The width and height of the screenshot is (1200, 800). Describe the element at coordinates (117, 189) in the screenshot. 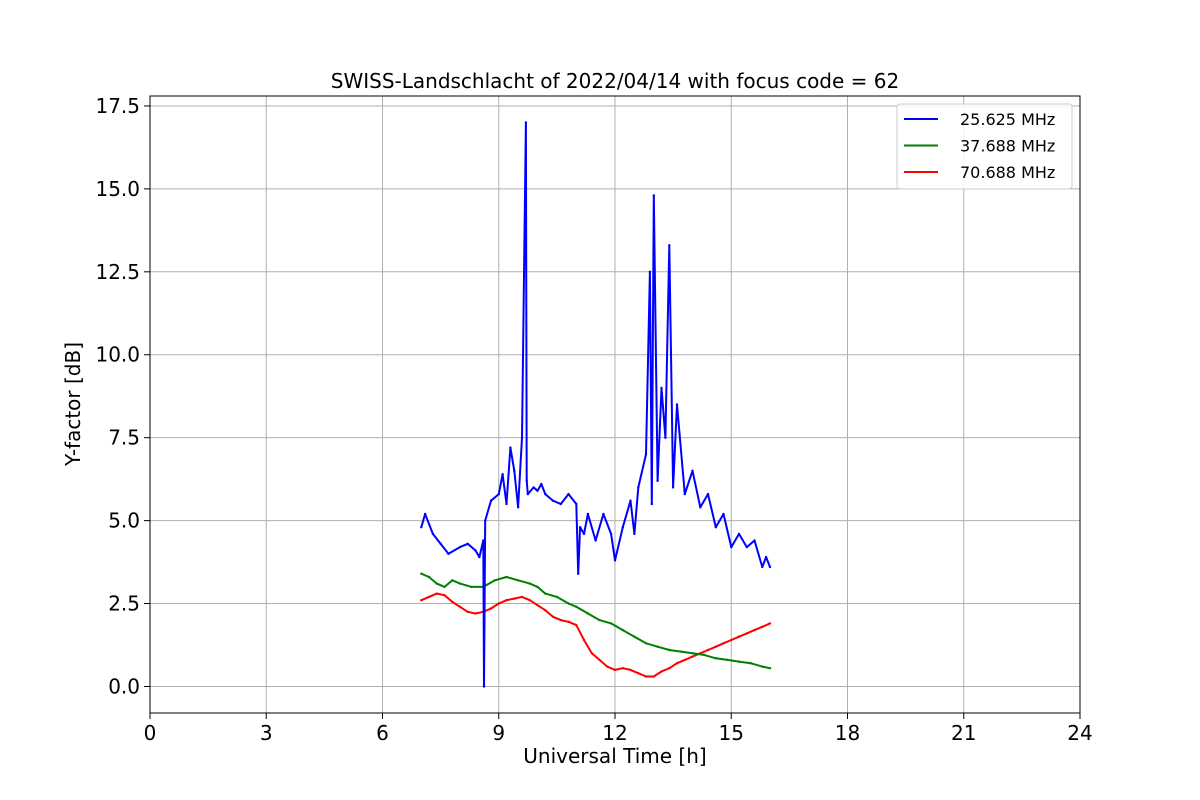

I see `y-tick-label: 15.0` at that location.